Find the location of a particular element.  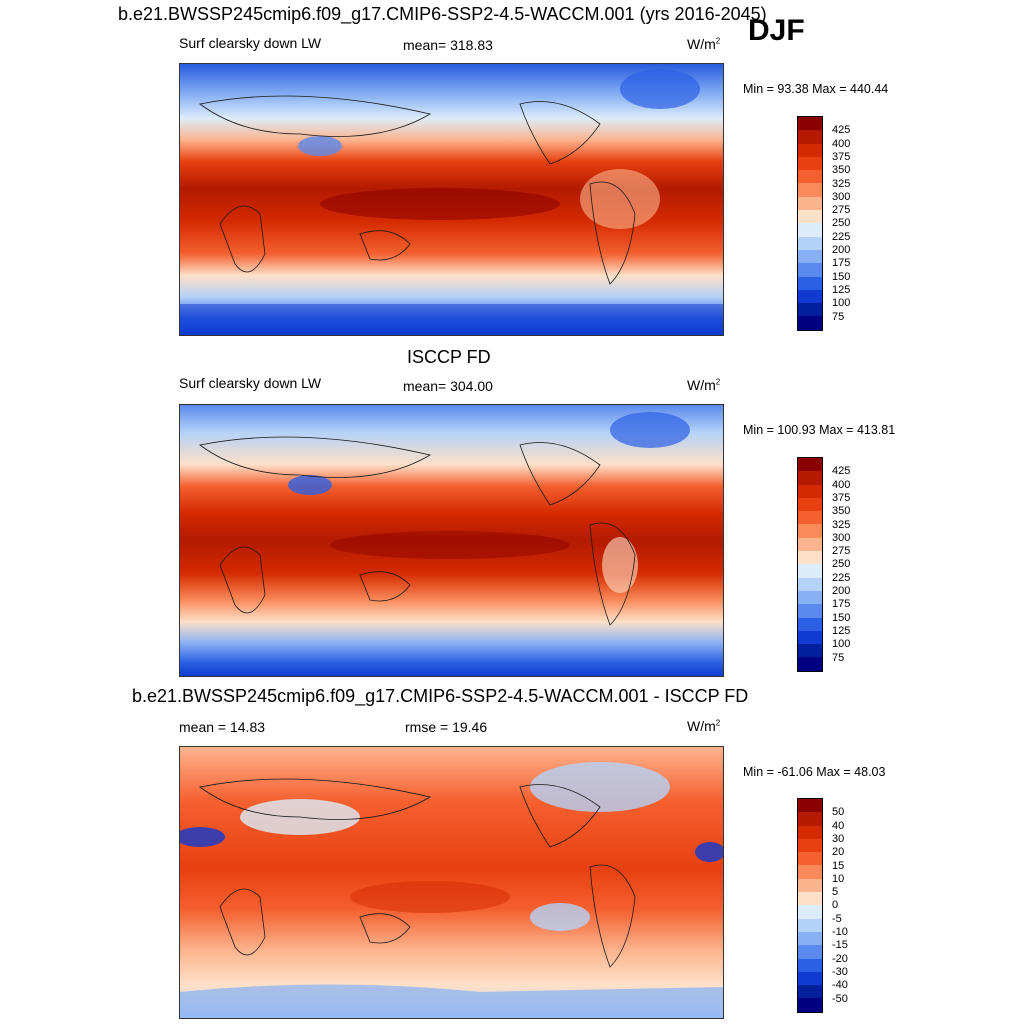

colorbar-diff: 50 40 30 20 15 10 5 0 -5 -10 -15 -20 -30 -40 -50 is located at coordinates (822, 905).